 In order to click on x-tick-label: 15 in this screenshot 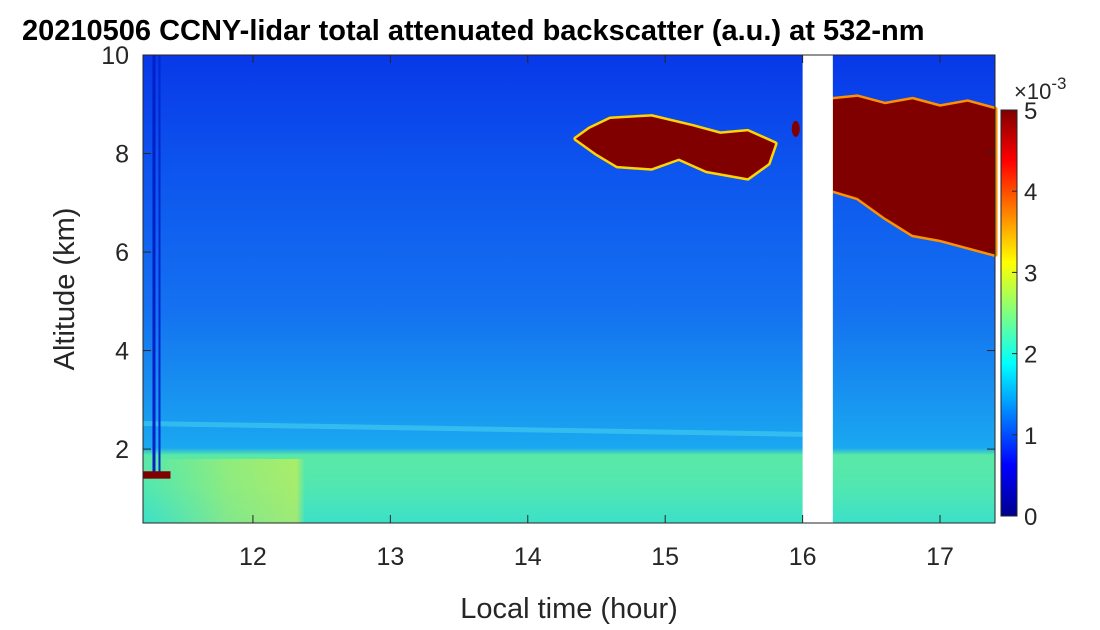, I will do `click(665, 557)`.